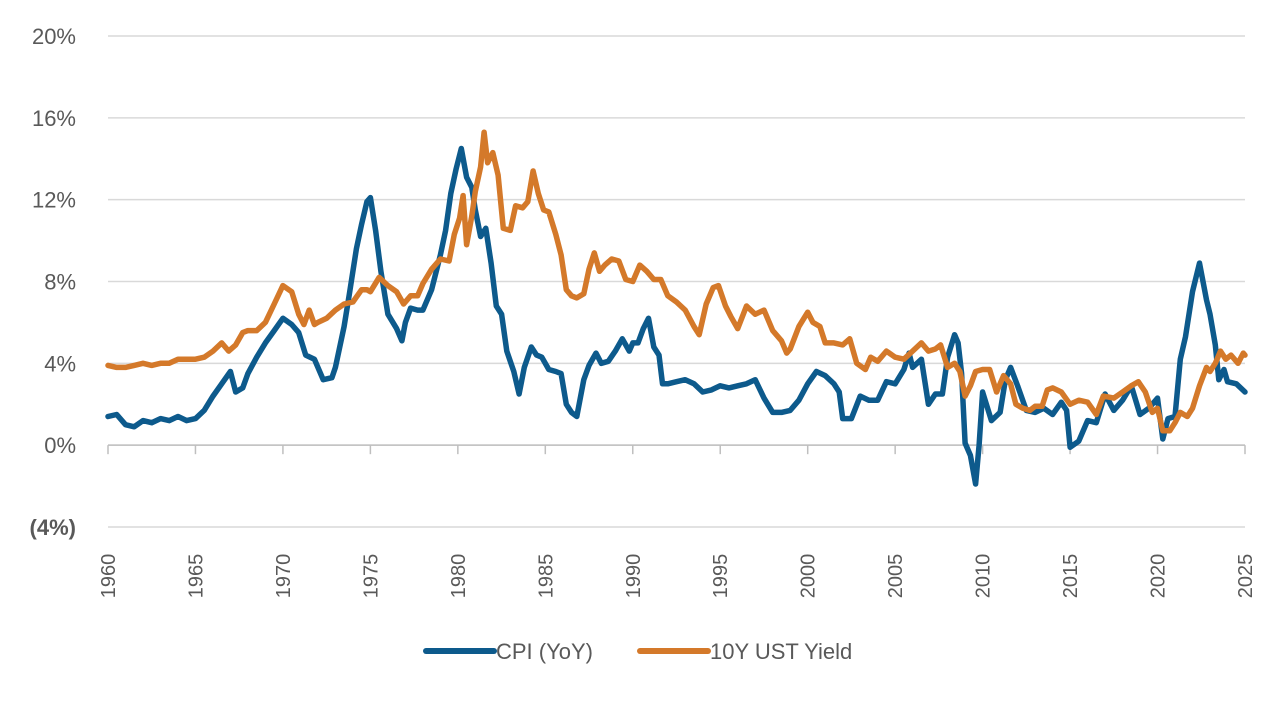 This screenshot has width=1280, height=704. I want to click on x-tick-label: 2020, so click(1159, 576).